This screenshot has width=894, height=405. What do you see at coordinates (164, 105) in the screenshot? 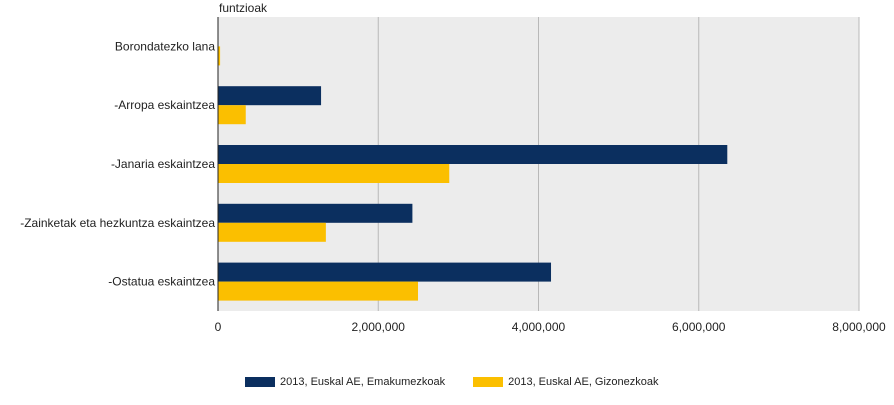
I see `category-label: -Arropa eskaintzea` at bounding box center [164, 105].